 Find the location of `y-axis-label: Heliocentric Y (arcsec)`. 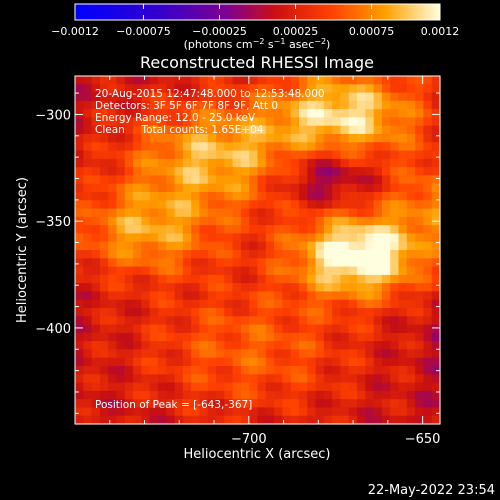

y-axis-label: Heliocentric Y (arcsec) is located at coordinates (22, 250).